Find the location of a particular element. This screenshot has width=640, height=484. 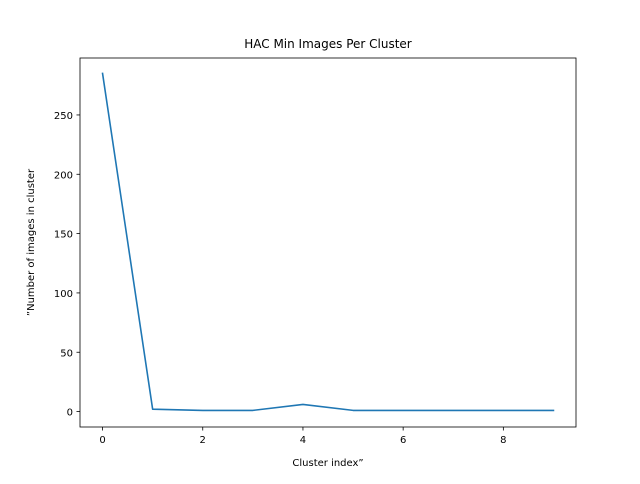

y-tick-label: 200 is located at coordinates (63, 175).